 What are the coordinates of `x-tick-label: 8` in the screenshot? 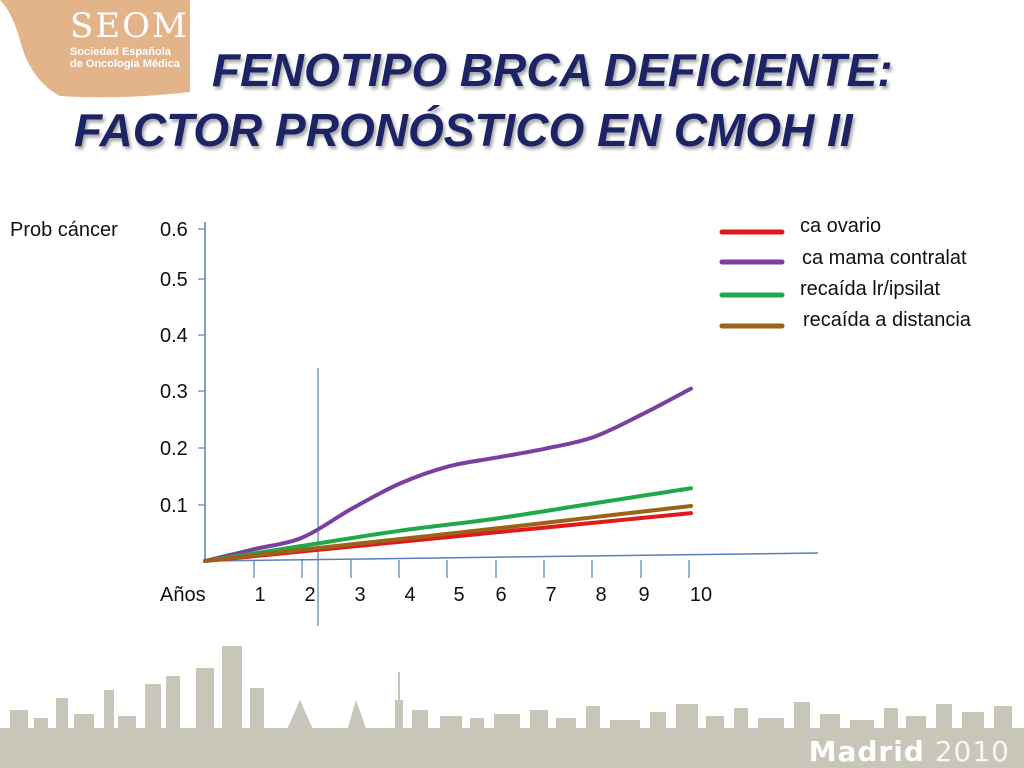 It's located at (600, 595).